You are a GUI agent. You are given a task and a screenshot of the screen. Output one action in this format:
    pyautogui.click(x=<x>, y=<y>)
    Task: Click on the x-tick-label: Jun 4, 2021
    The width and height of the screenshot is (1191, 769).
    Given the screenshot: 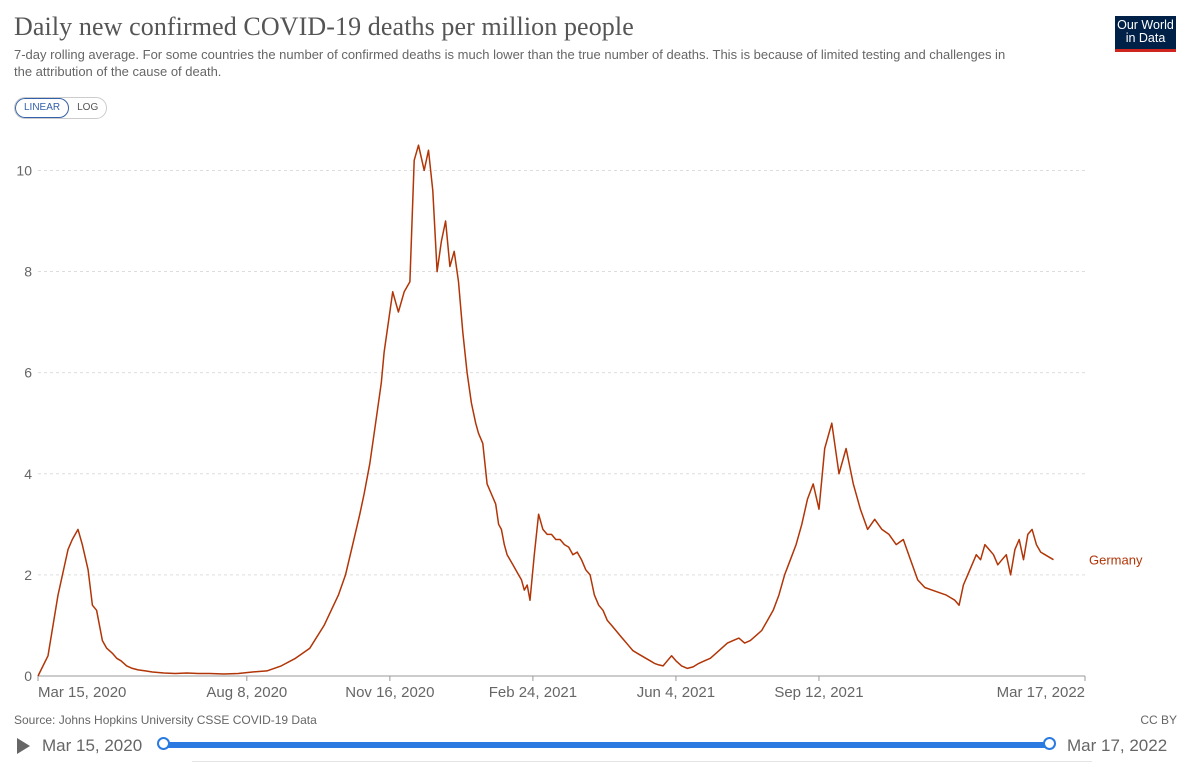 What is the action you would take?
    pyautogui.click(x=676, y=692)
    